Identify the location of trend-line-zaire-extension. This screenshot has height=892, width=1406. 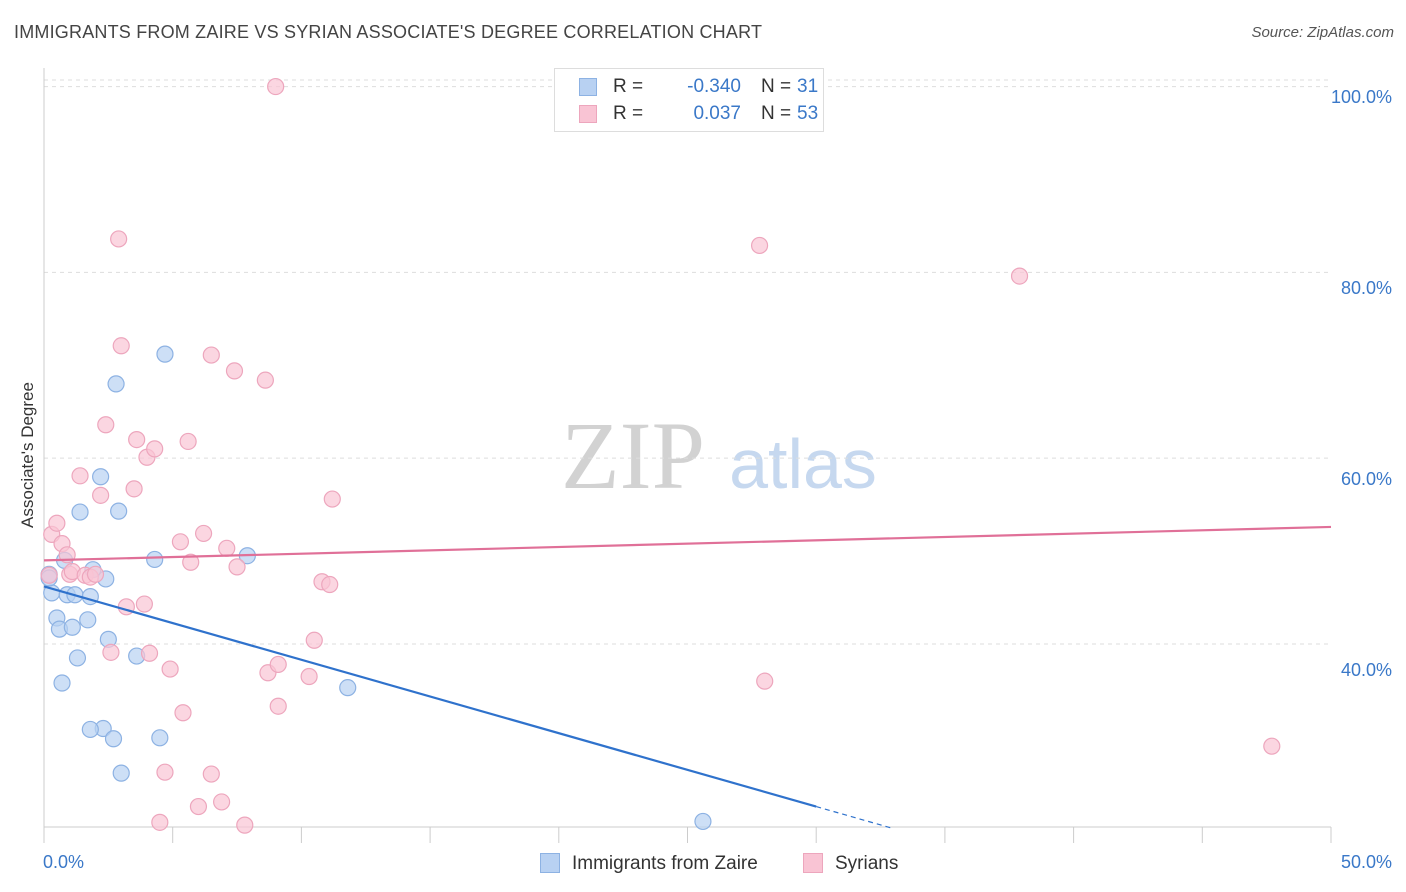
(855, 817).